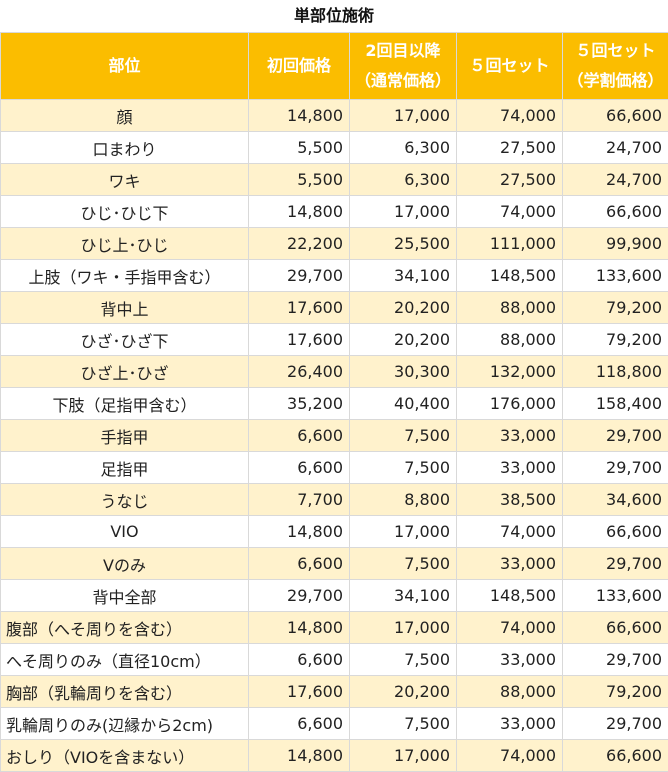 The height and width of the screenshot is (772, 668). Describe the element at coordinates (125, 340) in the screenshot. I see `cell-part: ひざ･ひざ下` at that location.